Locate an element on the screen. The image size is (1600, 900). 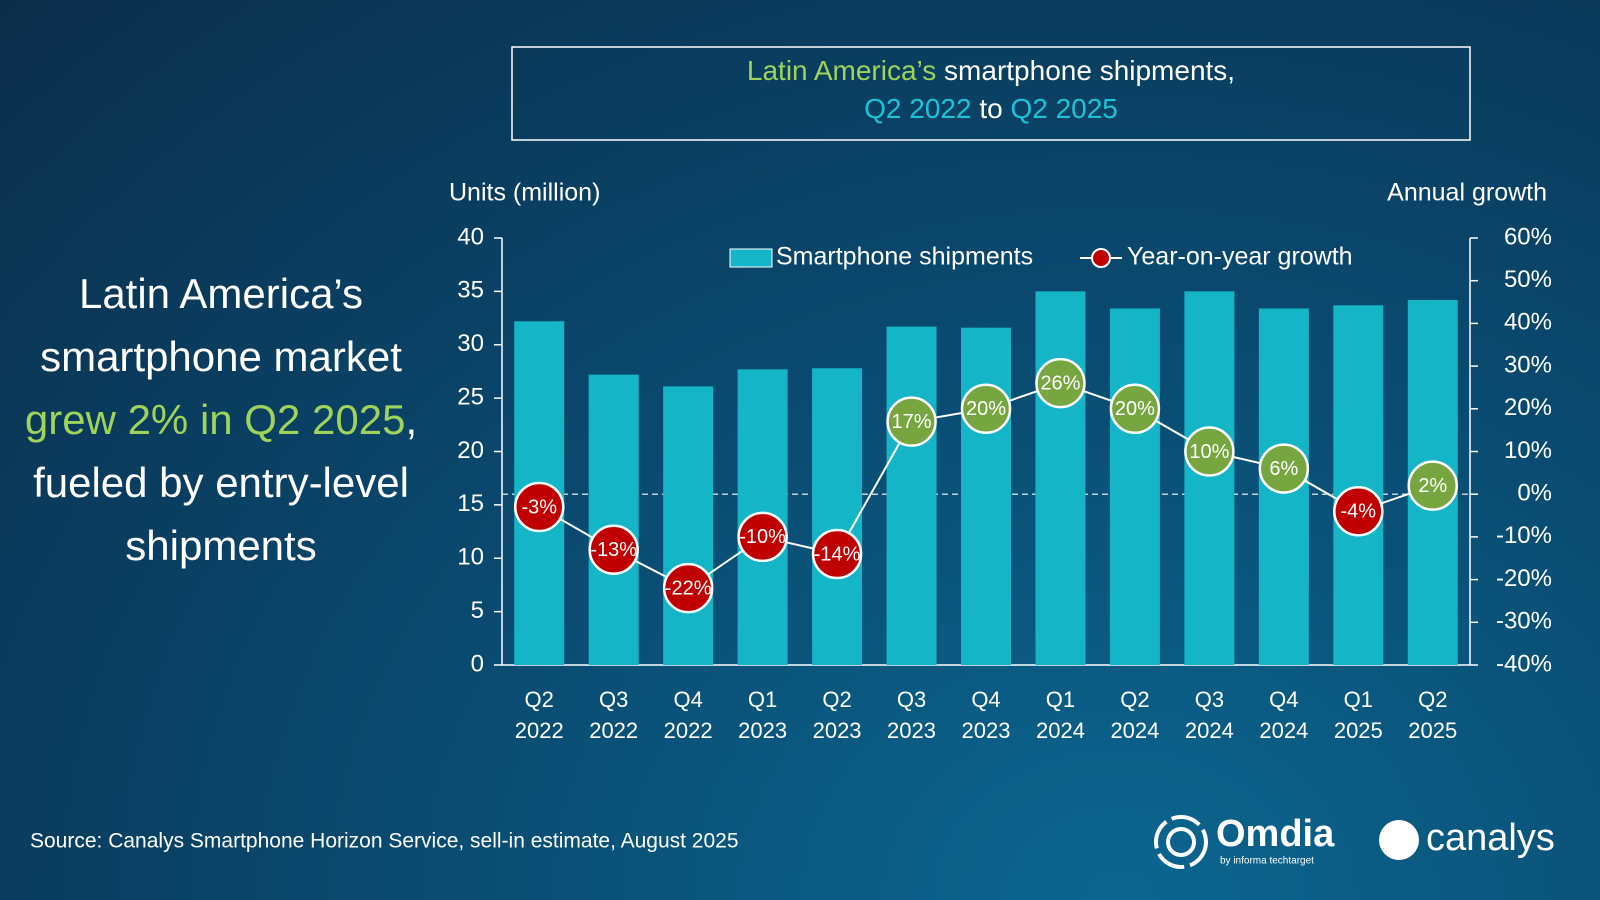
title-part: Latin America’s is located at coordinates (841, 70).